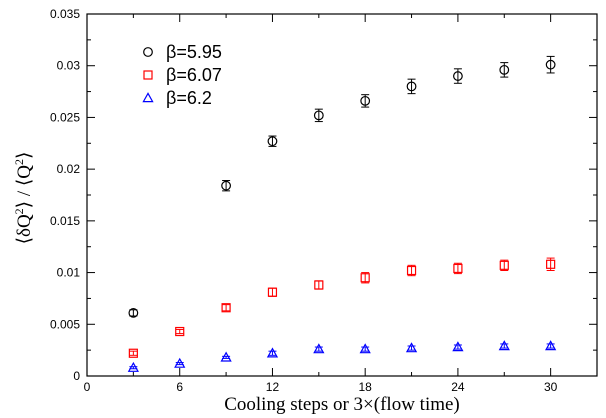 The image size is (606, 418). What do you see at coordinates (69, 66) in the screenshot?
I see `y-tick-label: 0.03` at bounding box center [69, 66].